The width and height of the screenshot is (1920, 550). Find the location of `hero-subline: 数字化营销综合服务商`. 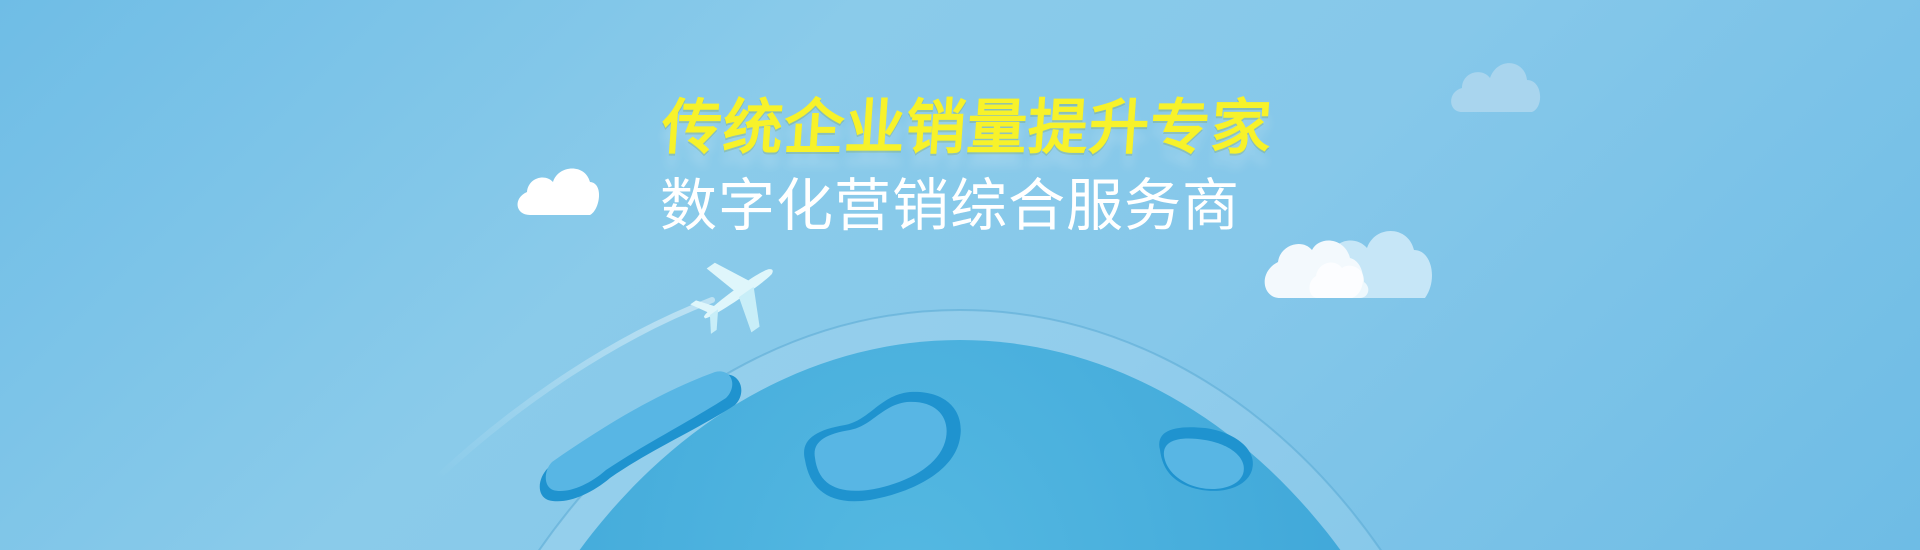

hero-subline: 数字化营销综合服务商 is located at coordinates (950, 206).